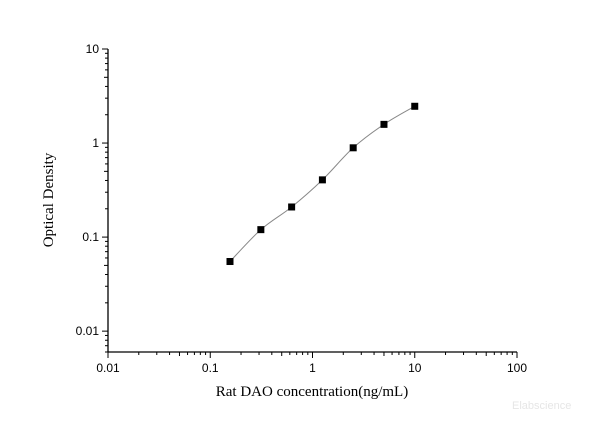  Describe the element at coordinates (210, 368) in the screenshot. I see `x-tick-label: 0.1` at that location.